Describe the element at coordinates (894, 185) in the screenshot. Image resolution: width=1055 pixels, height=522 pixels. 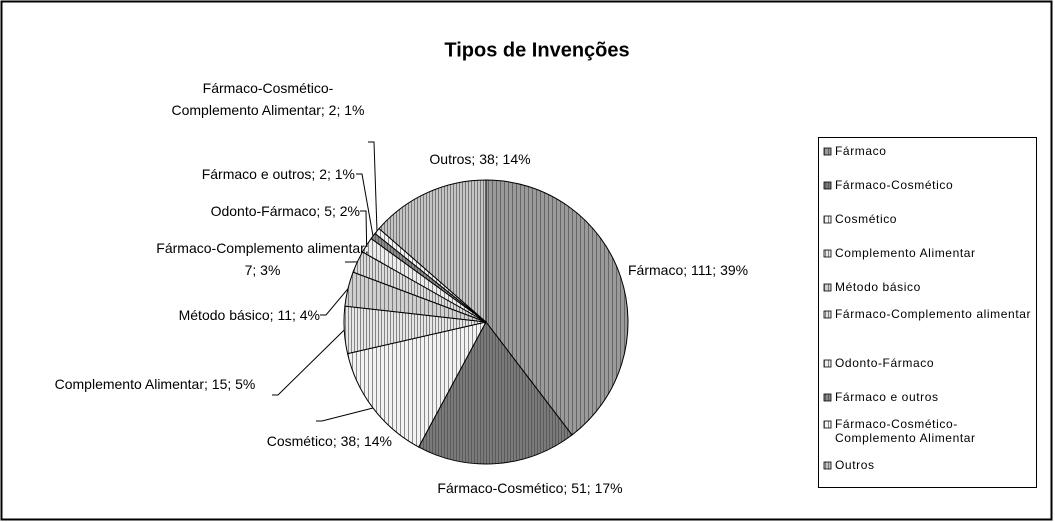
I see `legend-label: Fármaco-Cosmético` at that location.